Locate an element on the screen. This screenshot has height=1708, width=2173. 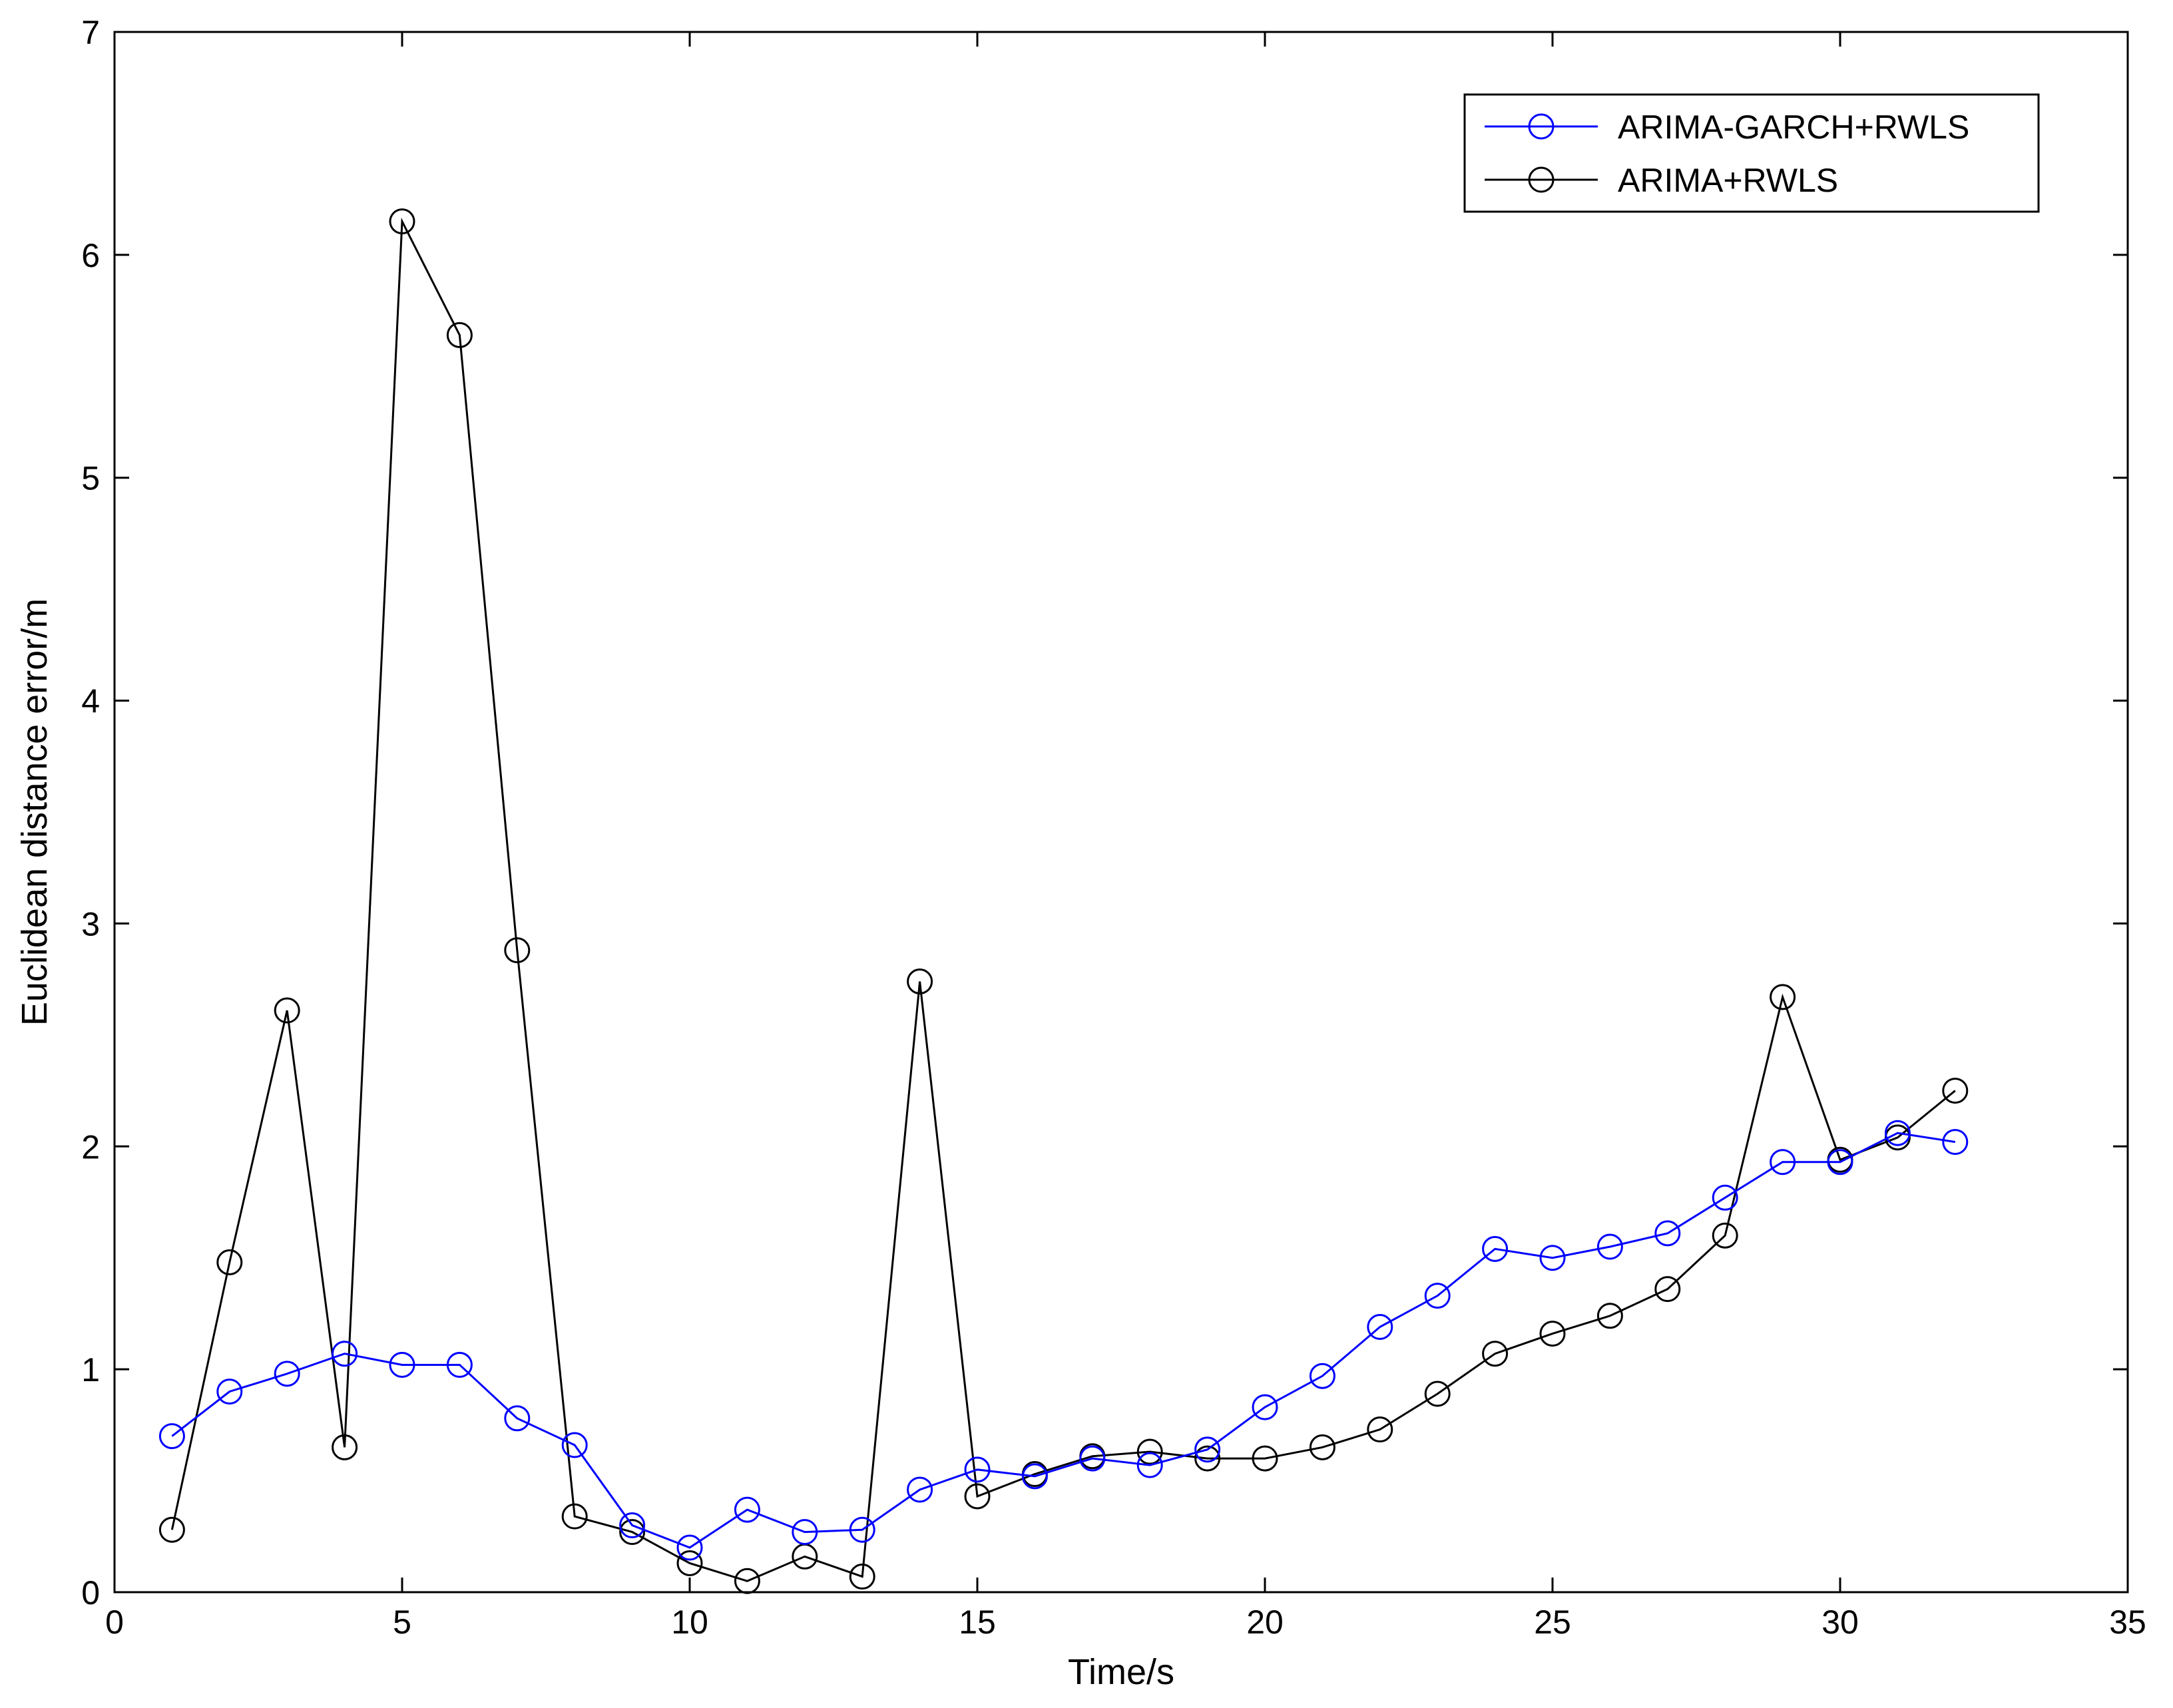
legend: ARIMA-GARCH+RWLS ARIMA+RWLS is located at coordinates (1751, 153).